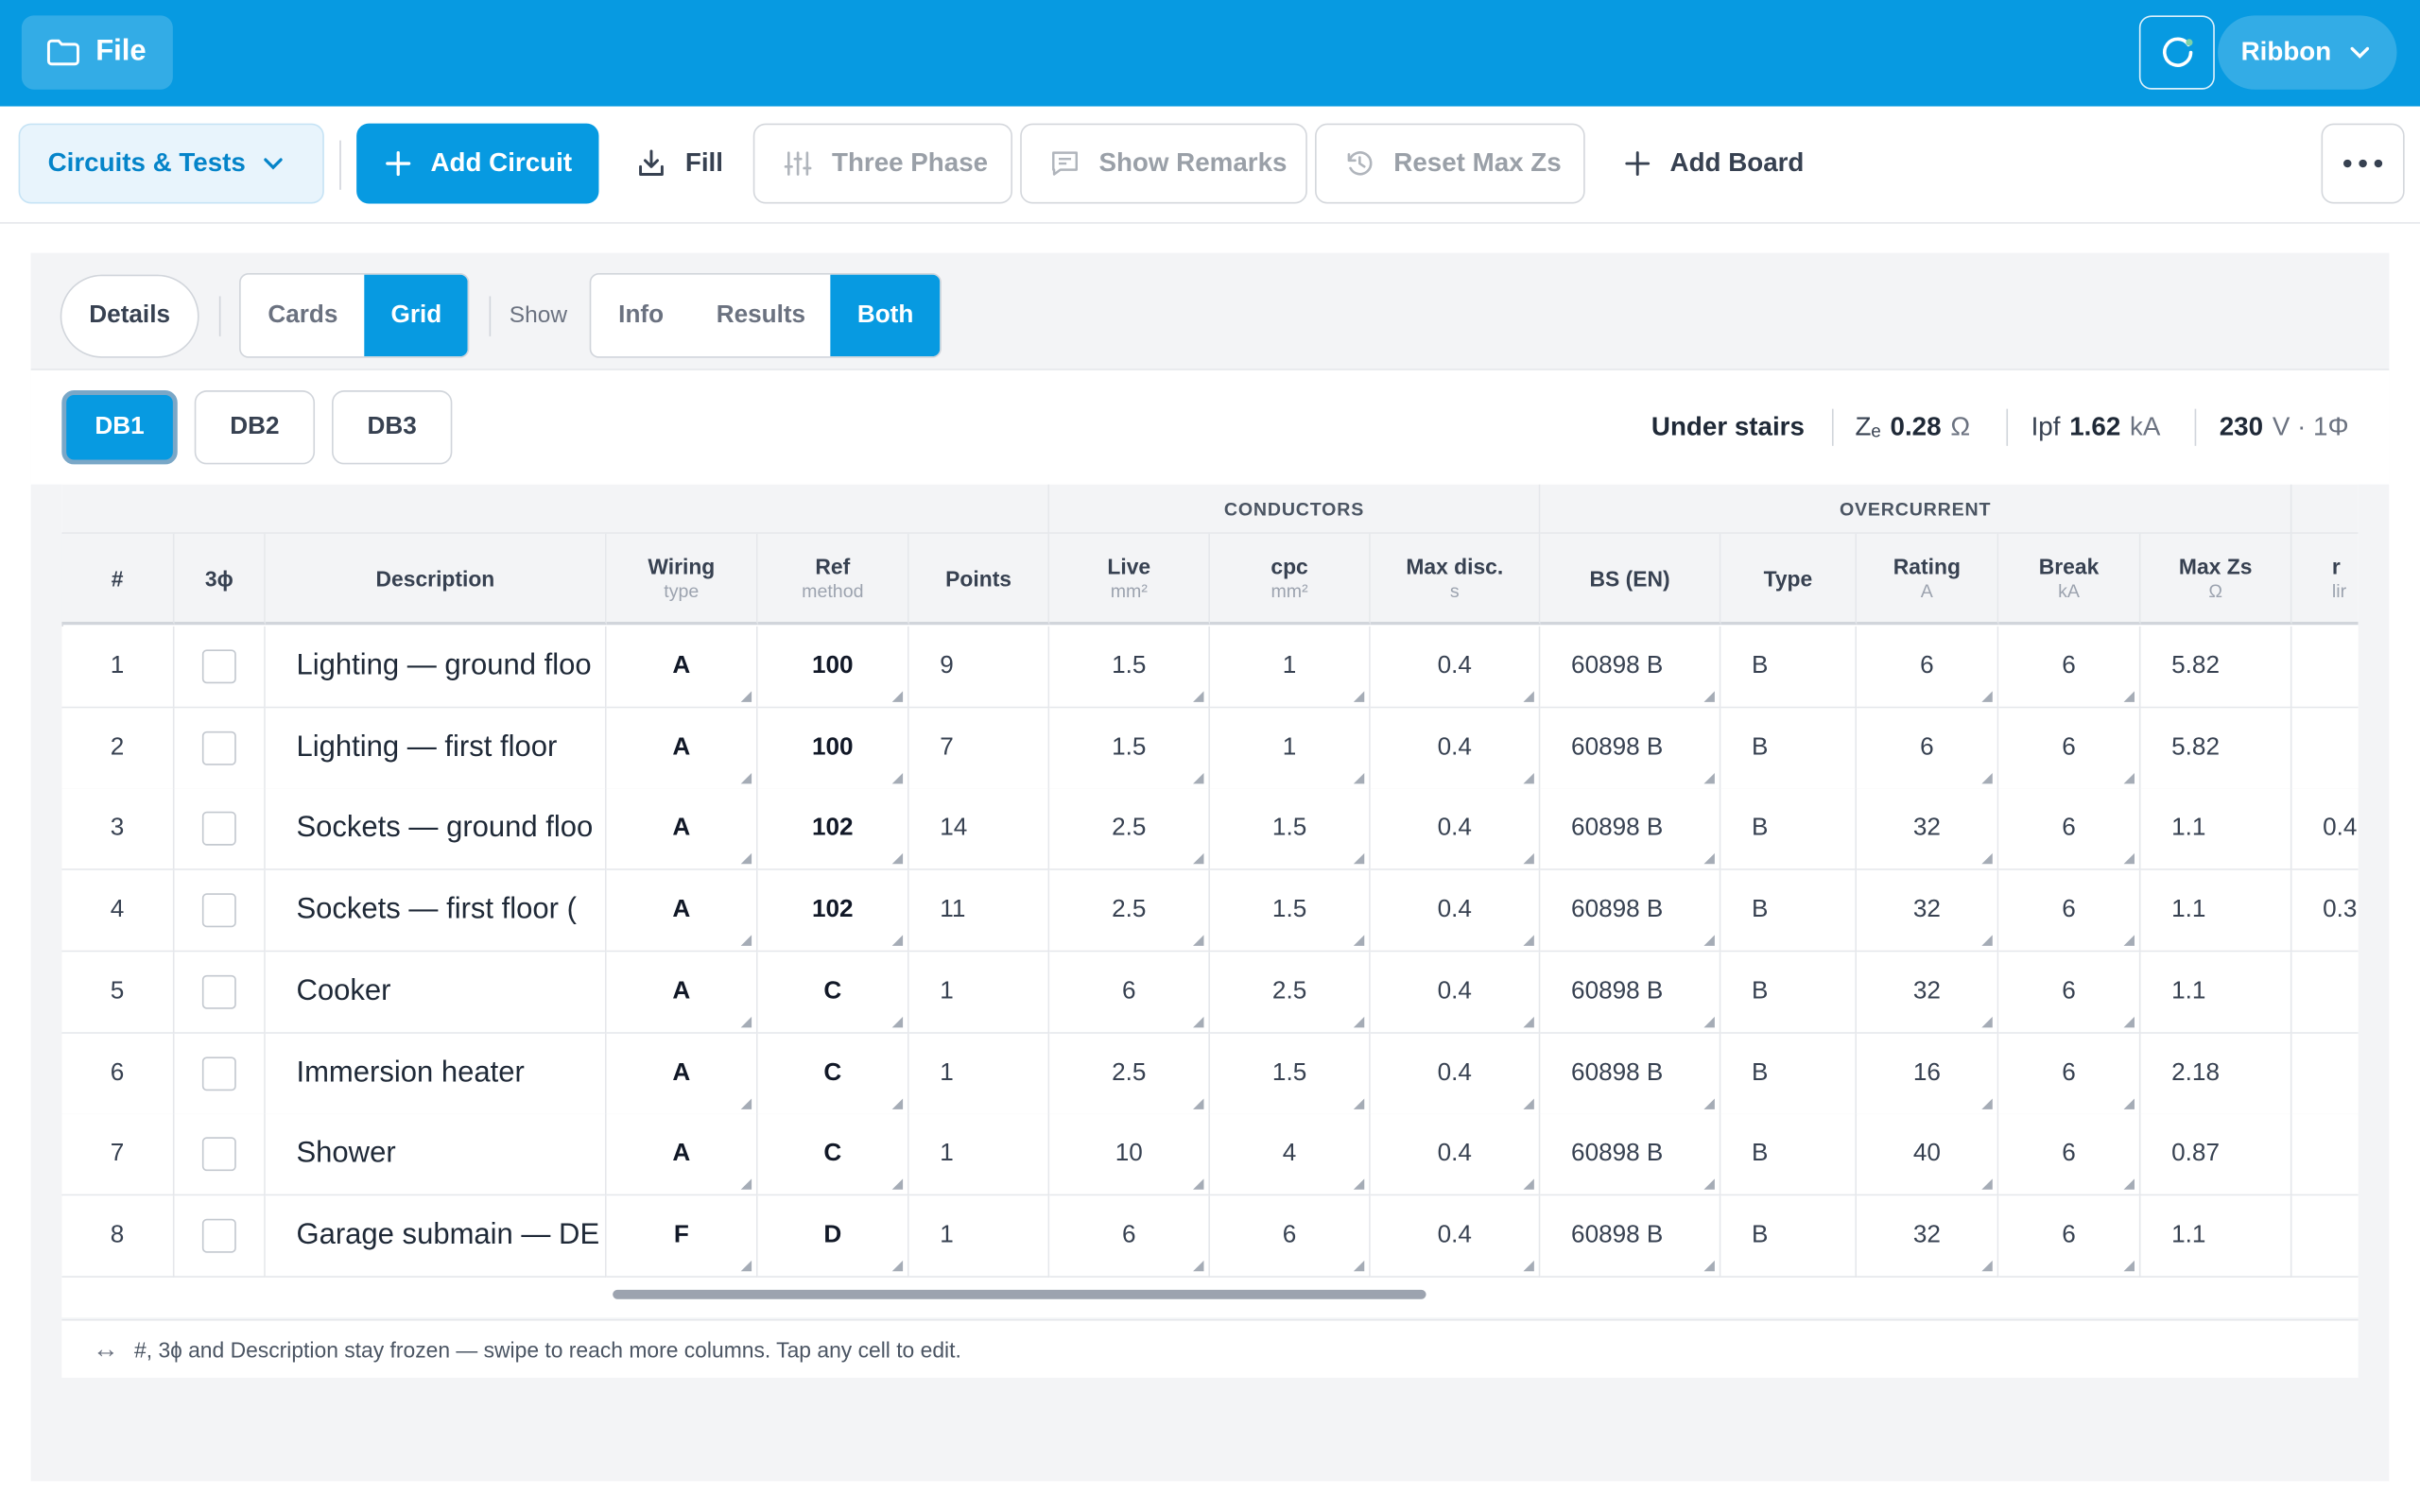  What do you see at coordinates (682, 1236) in the screenshot?
I see `cell-wiring: F` at bounding box center [682, 1236].